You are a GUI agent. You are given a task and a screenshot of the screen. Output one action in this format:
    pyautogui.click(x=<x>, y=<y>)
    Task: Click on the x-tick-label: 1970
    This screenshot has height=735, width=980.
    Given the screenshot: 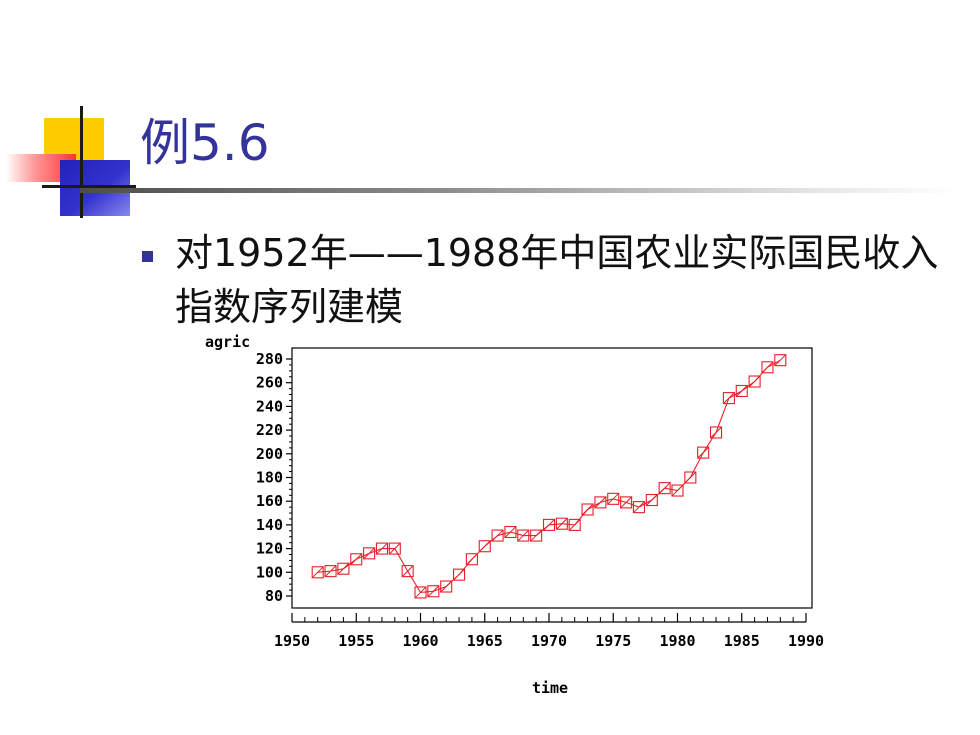 What is the action you would take?
    pyautogui.click(x=549, y=641)
    